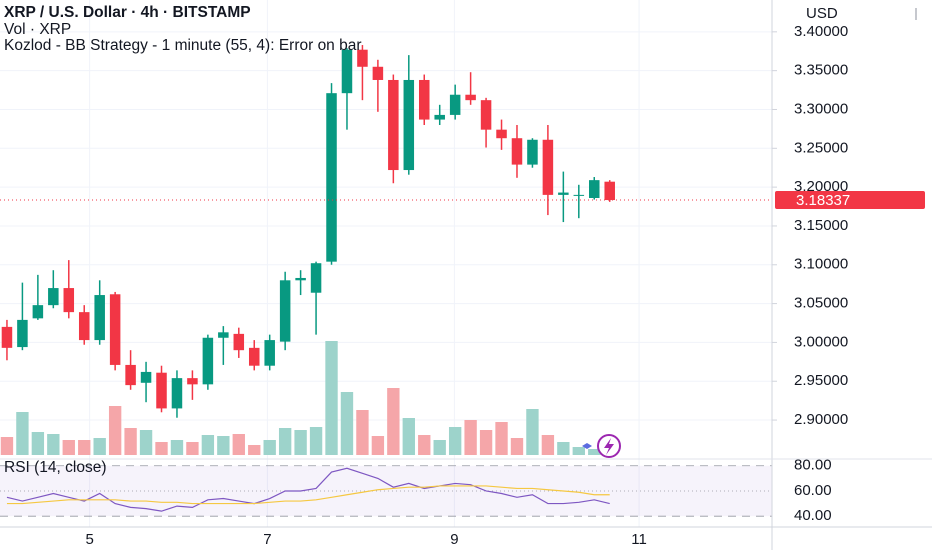 The height and width of the screenshot is (550, 932). Describe the element at coordinates (821, 108) in the screenshot. I see `y-tick-label: 3.30000` at that location.